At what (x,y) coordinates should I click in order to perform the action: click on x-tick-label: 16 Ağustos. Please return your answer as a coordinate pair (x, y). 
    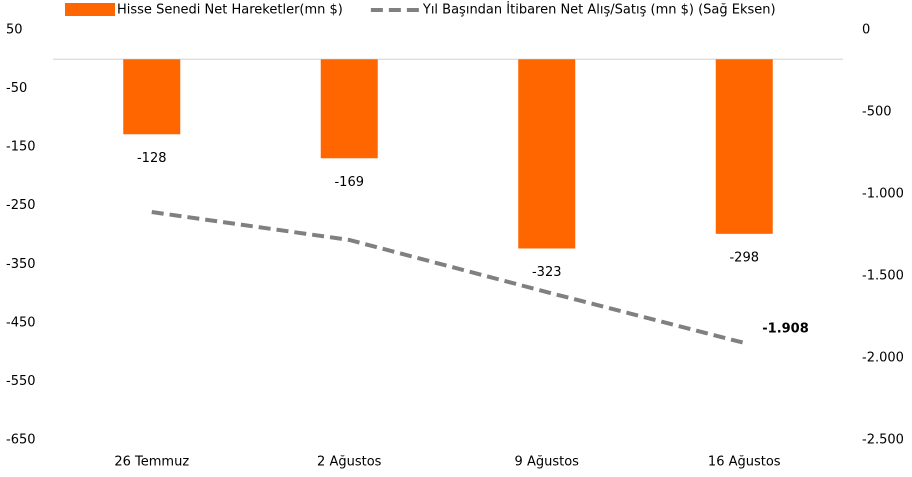
    Looking at the image, I should click on (744, 462).